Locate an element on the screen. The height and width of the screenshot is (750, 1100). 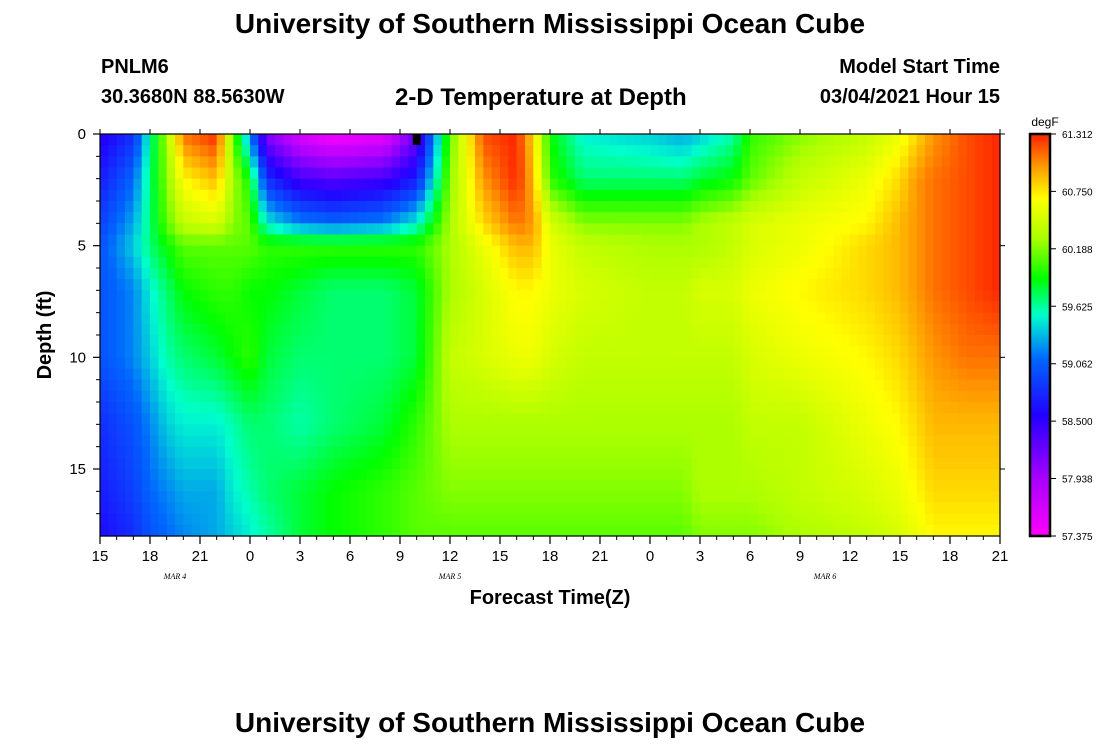
x-tick-label: 21 is located at coordinates (200, 556).